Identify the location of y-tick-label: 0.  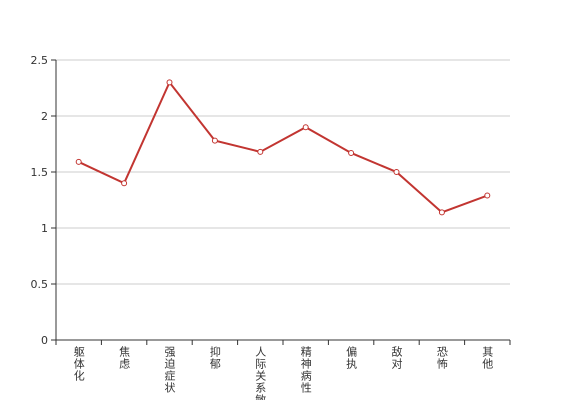
(44, 340).